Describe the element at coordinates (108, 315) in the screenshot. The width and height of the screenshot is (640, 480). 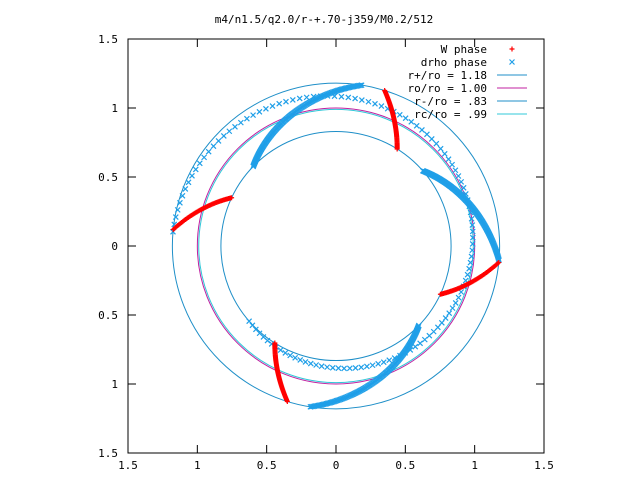
I see `y-tick-label: 0.5` at that location.